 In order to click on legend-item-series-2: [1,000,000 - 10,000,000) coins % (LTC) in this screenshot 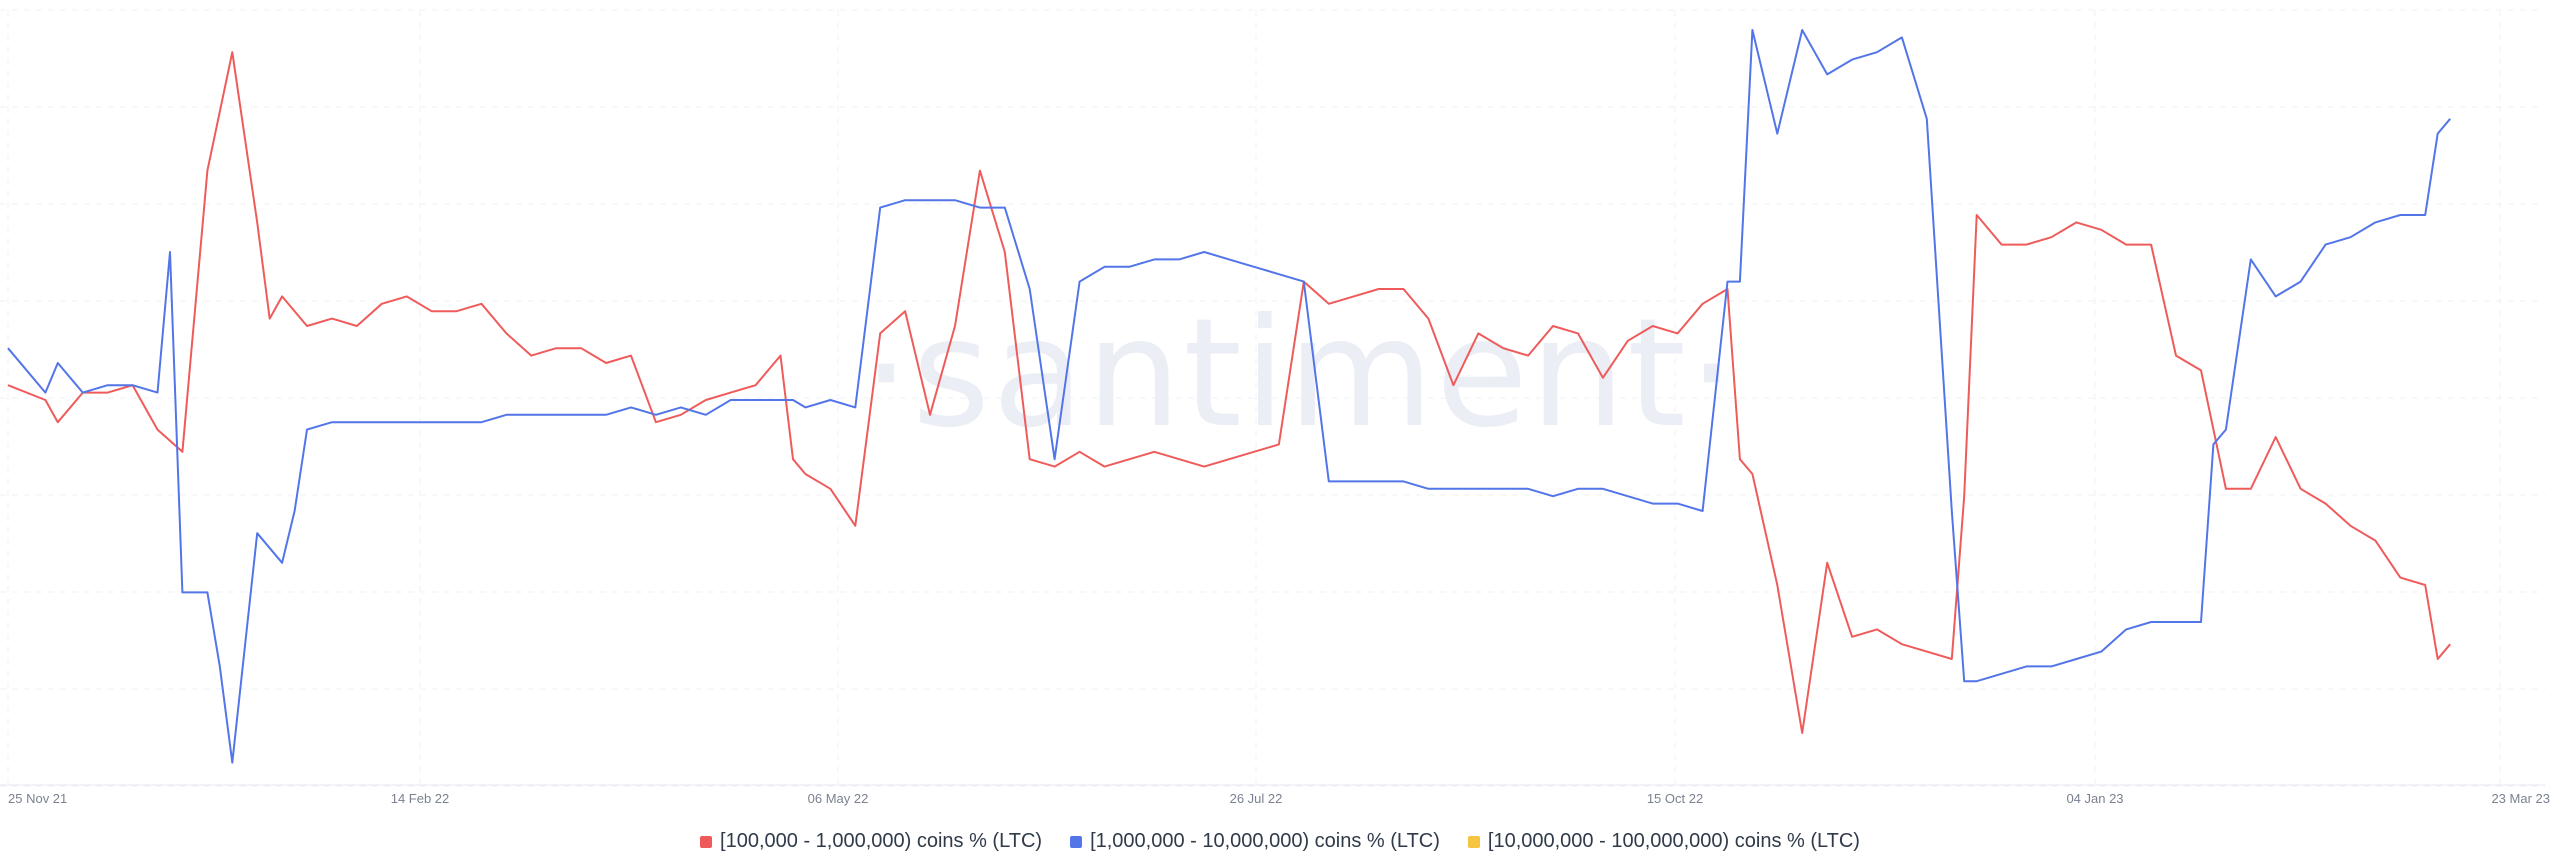, I will do `click(1255, 841)`.